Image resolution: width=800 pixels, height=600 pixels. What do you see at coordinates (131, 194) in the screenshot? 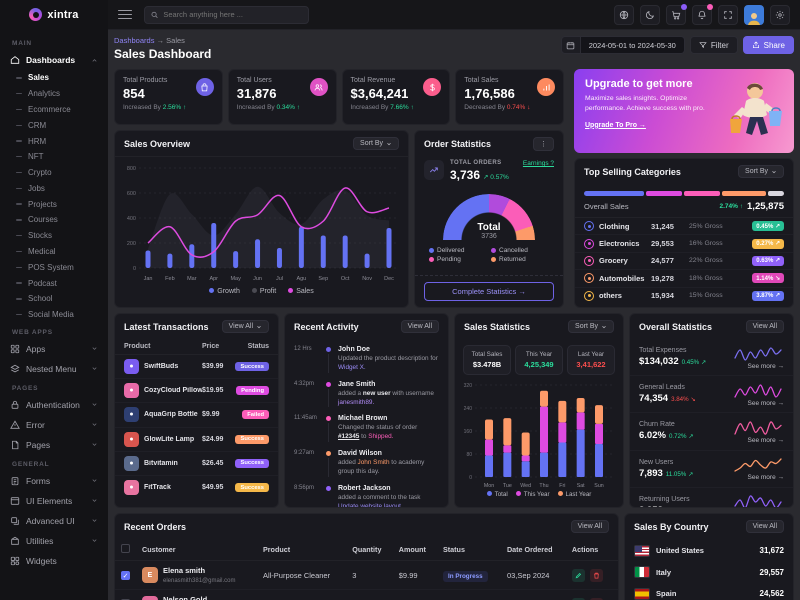
I see `svg-text: 600` at bounding box center [131, 194].